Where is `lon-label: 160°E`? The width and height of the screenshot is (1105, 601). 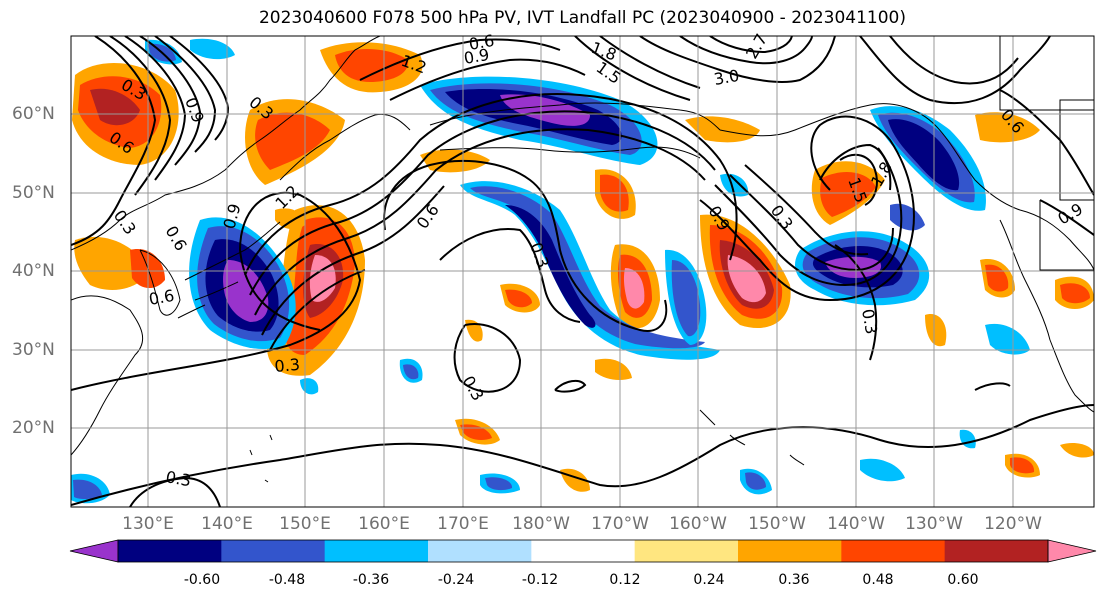
lon-label: 160°E is located at coordinates (384, 524).